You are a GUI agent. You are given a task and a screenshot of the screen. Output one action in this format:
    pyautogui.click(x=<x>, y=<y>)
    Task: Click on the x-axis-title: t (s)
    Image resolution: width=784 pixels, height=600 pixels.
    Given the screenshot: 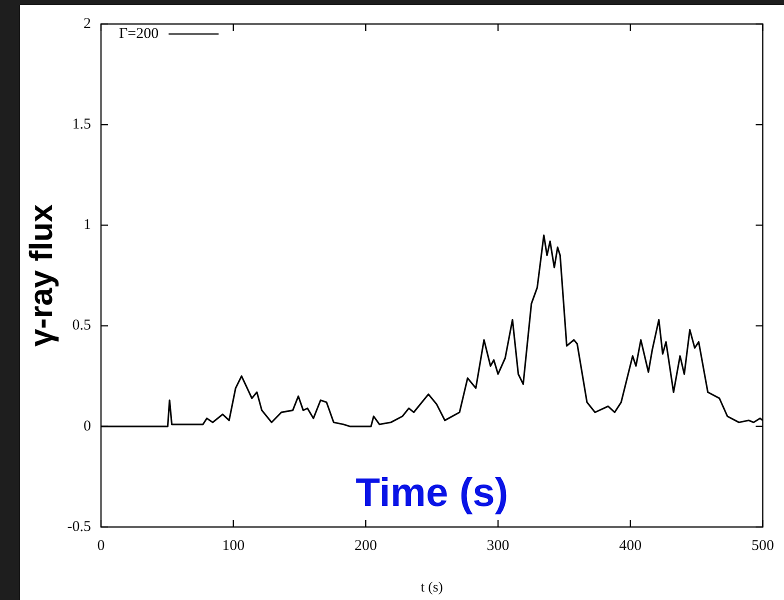 What is the action you would take?
    pyautogui.click(x=432, y=588)
    